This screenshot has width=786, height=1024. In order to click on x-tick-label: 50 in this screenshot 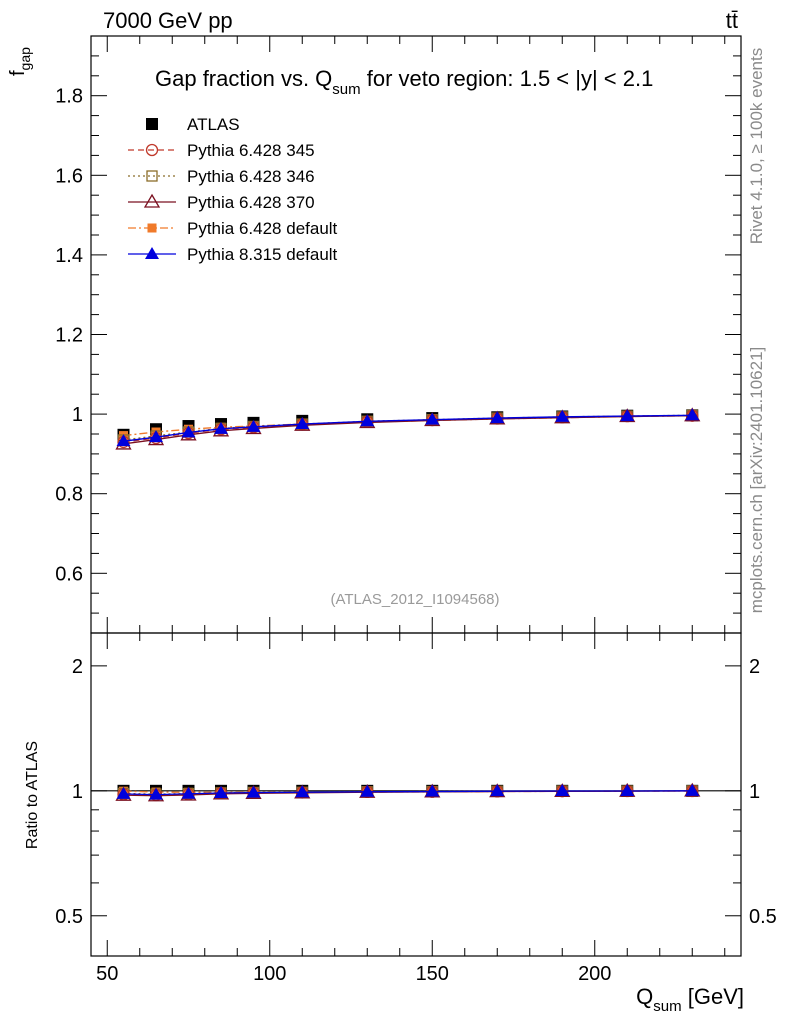, I will do `click(107, 974)`.